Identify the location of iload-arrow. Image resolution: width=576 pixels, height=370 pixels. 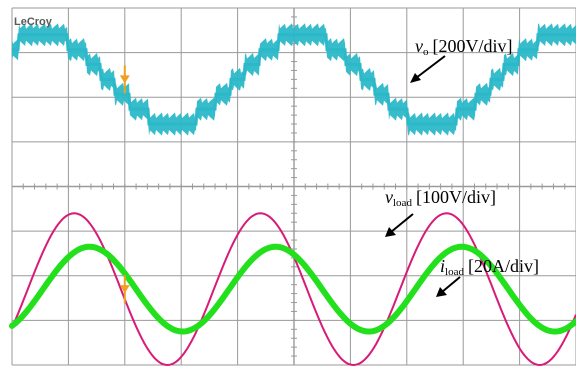
(451, 284).